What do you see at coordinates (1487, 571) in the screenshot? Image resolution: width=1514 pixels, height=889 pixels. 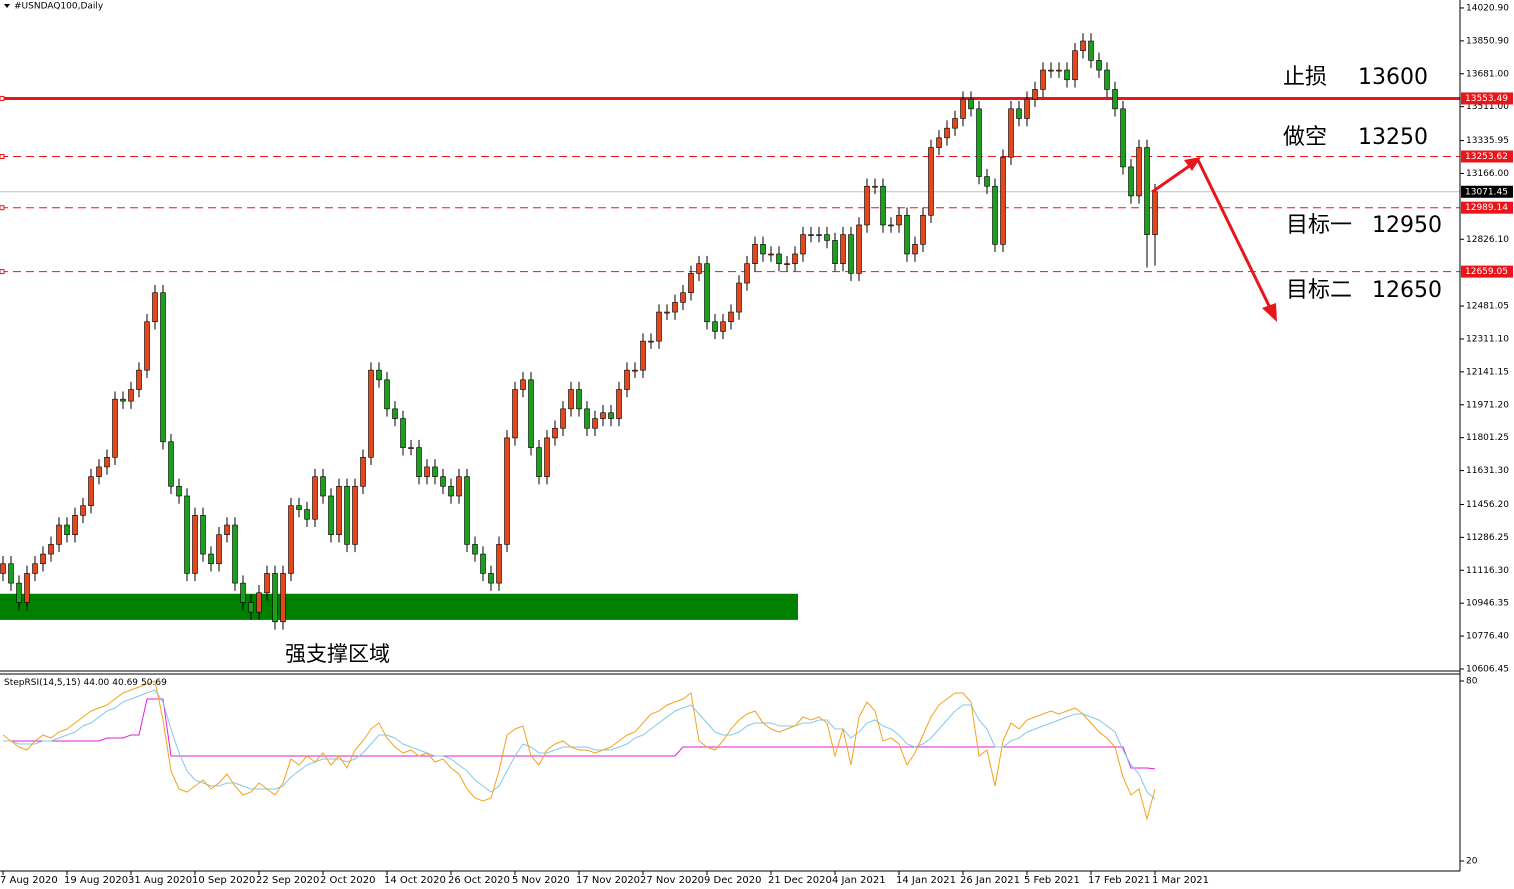 I see `y-tick-label: 11116.30` at bounding box center [1487, 571].